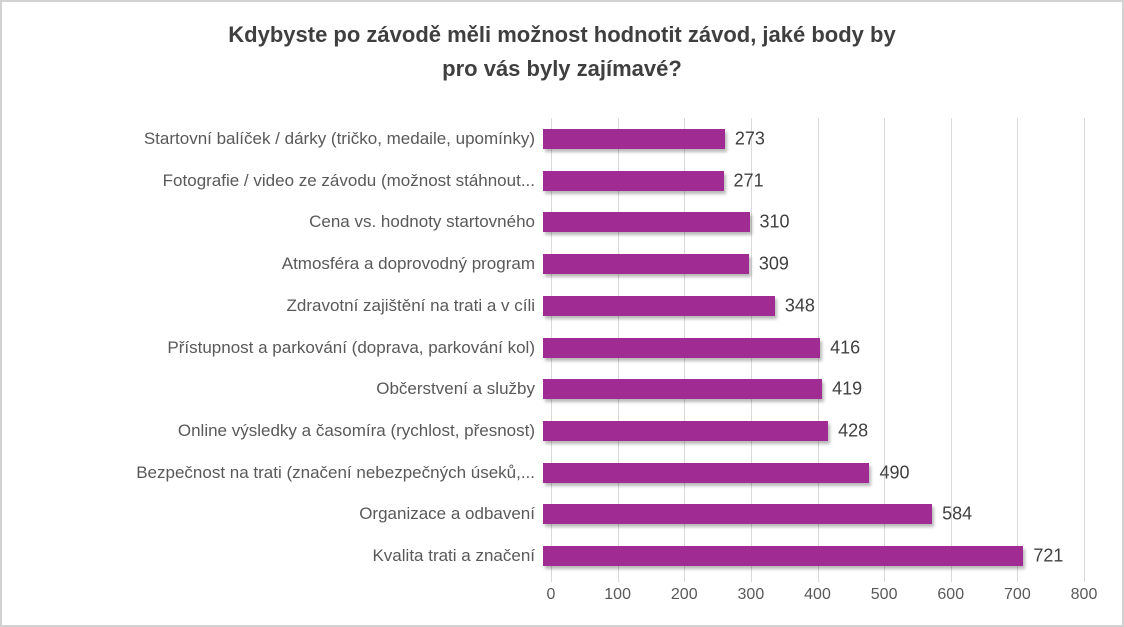  Describe the element at coordinates (562, 68) in the screenshot. I see `chart-title-line2: pro vás byly zajímavé?` at that location.